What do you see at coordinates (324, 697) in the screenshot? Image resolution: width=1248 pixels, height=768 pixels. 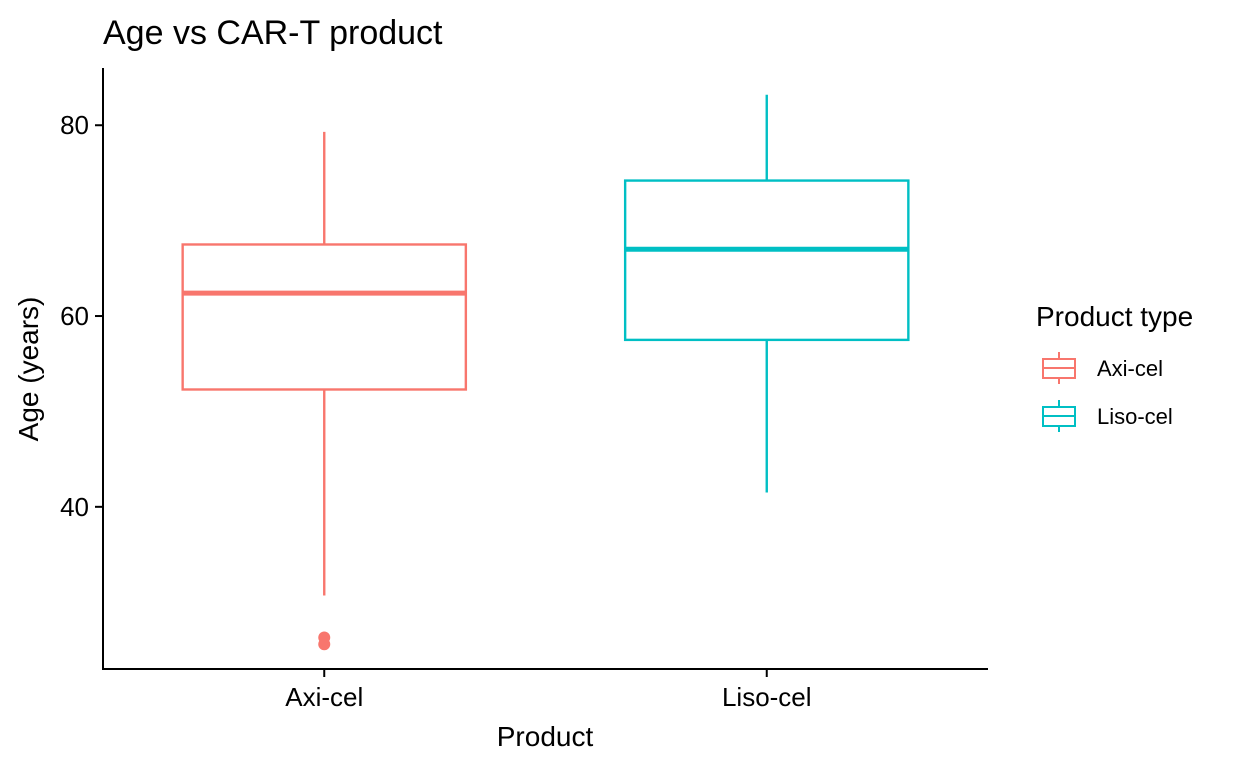 I see `x-tick-label: Axi-cel` at bounding box center [324, 697].